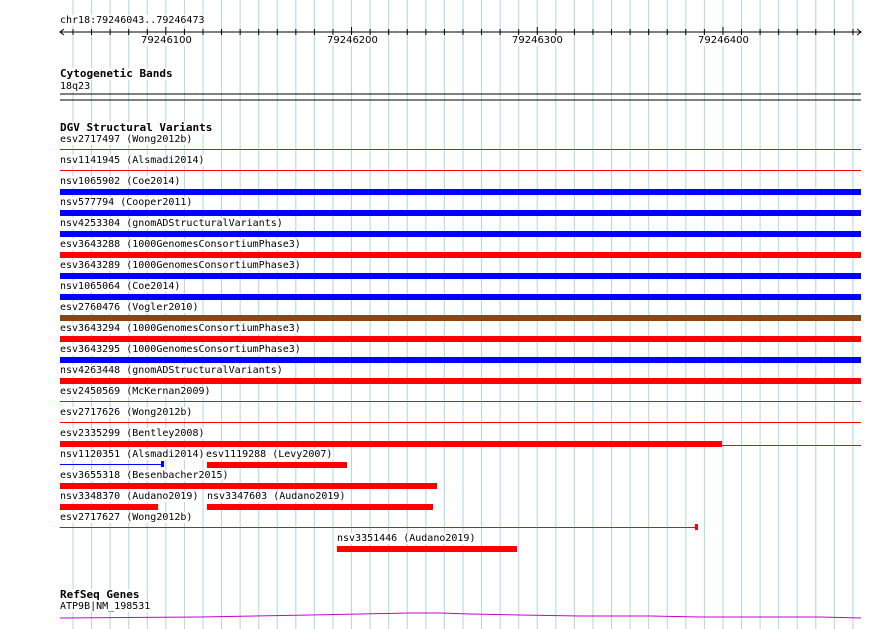  Describe the element at coordinates (406, 538) in the screenshot. I see `variant-label-nsv3351446: nsv3351446 (Audano2019)` at that location.